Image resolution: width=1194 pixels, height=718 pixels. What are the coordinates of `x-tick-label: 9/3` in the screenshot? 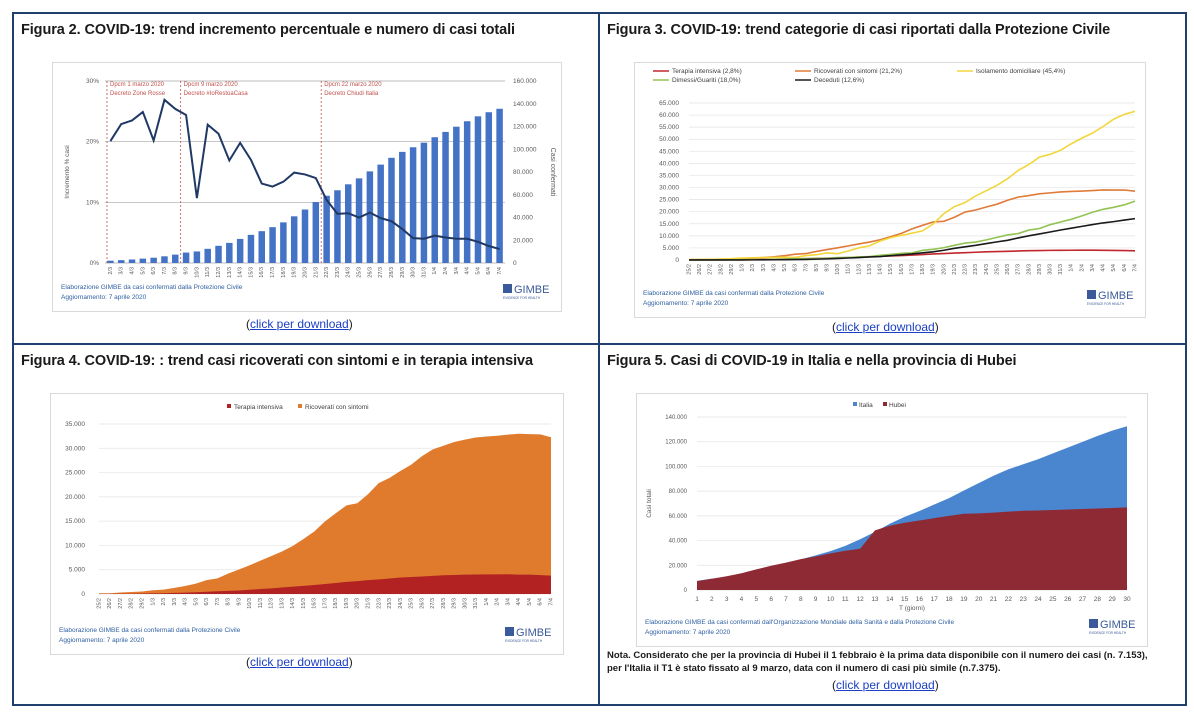 It's located at (187, 271).